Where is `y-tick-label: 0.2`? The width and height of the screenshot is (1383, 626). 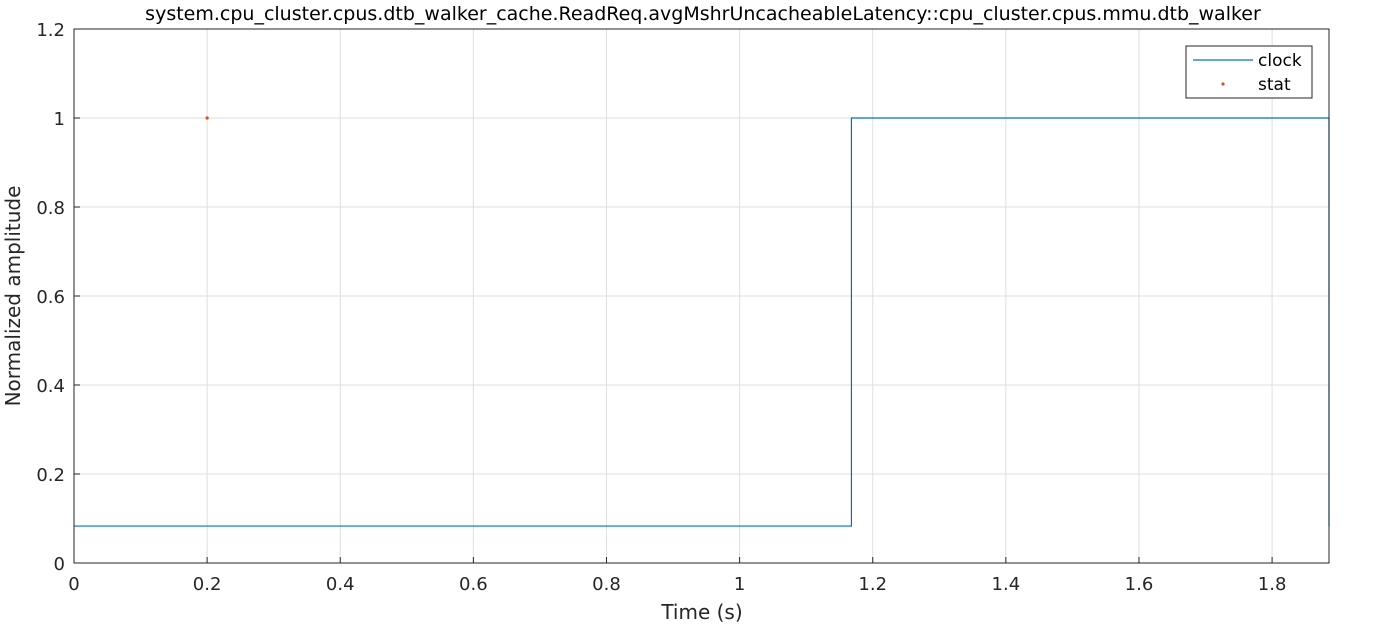
y-tick-label: 0.2 is located at coordinates (50, 475).